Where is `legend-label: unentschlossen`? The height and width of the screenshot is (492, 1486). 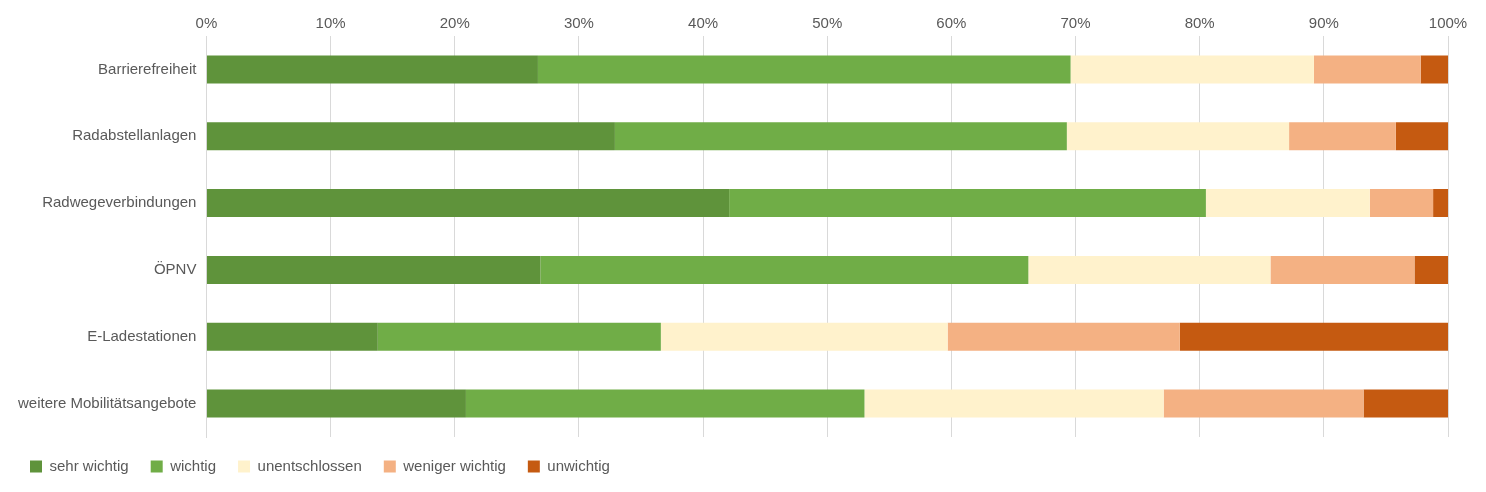 legend-label: unentschlossen is located at coordinates (309, 465).